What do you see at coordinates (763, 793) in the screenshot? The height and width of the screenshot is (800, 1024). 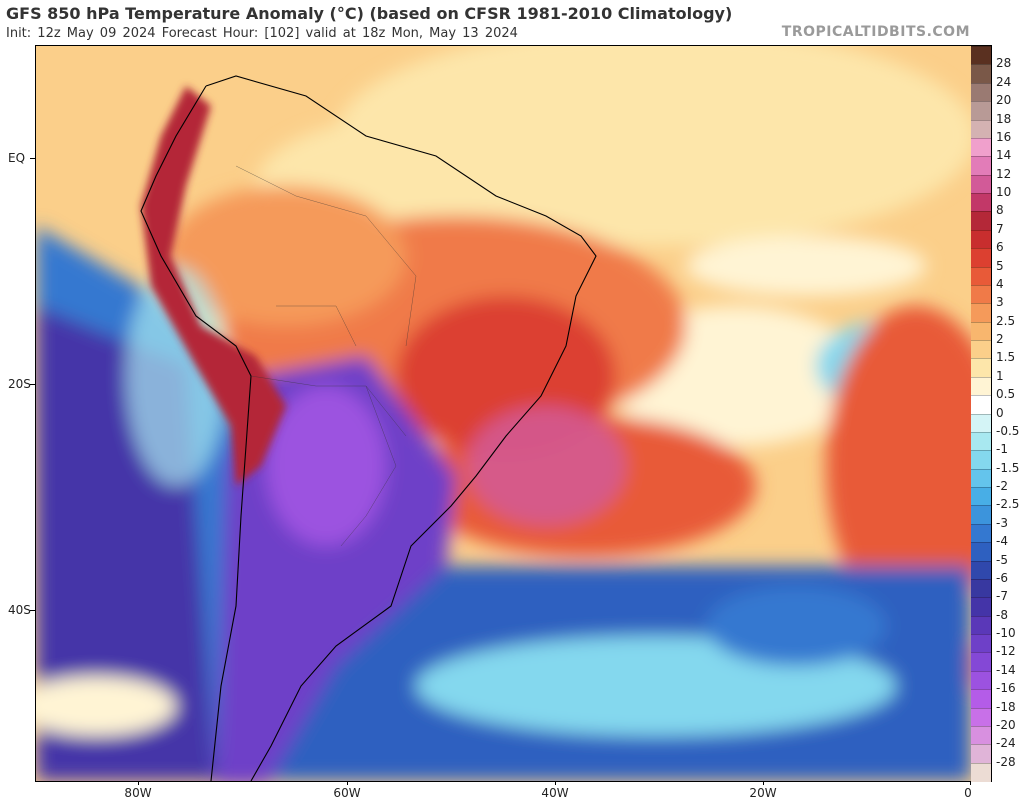 I see `lon-label-20w: 20W` at bounding box center [763, 793].